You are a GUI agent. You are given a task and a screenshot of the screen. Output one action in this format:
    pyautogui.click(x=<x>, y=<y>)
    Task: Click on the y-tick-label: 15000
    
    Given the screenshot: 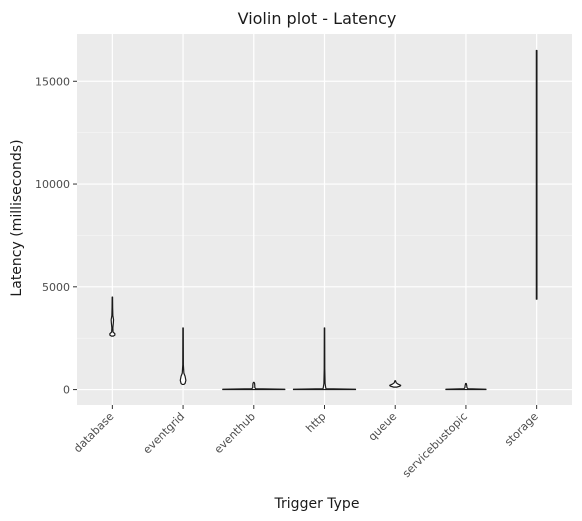 What is the action you would take?
    pyautogui.click(x=52, y=81)
    